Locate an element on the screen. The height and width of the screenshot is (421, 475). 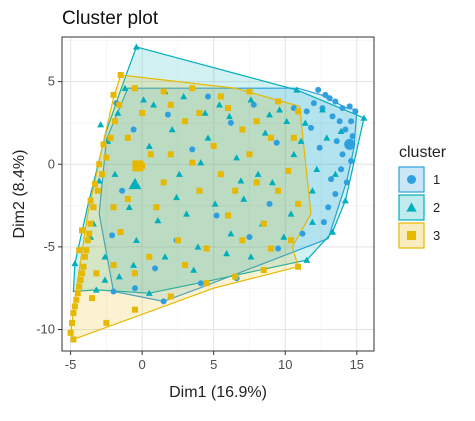
x-tick-label: 15 is located at coordinates (357, 364).